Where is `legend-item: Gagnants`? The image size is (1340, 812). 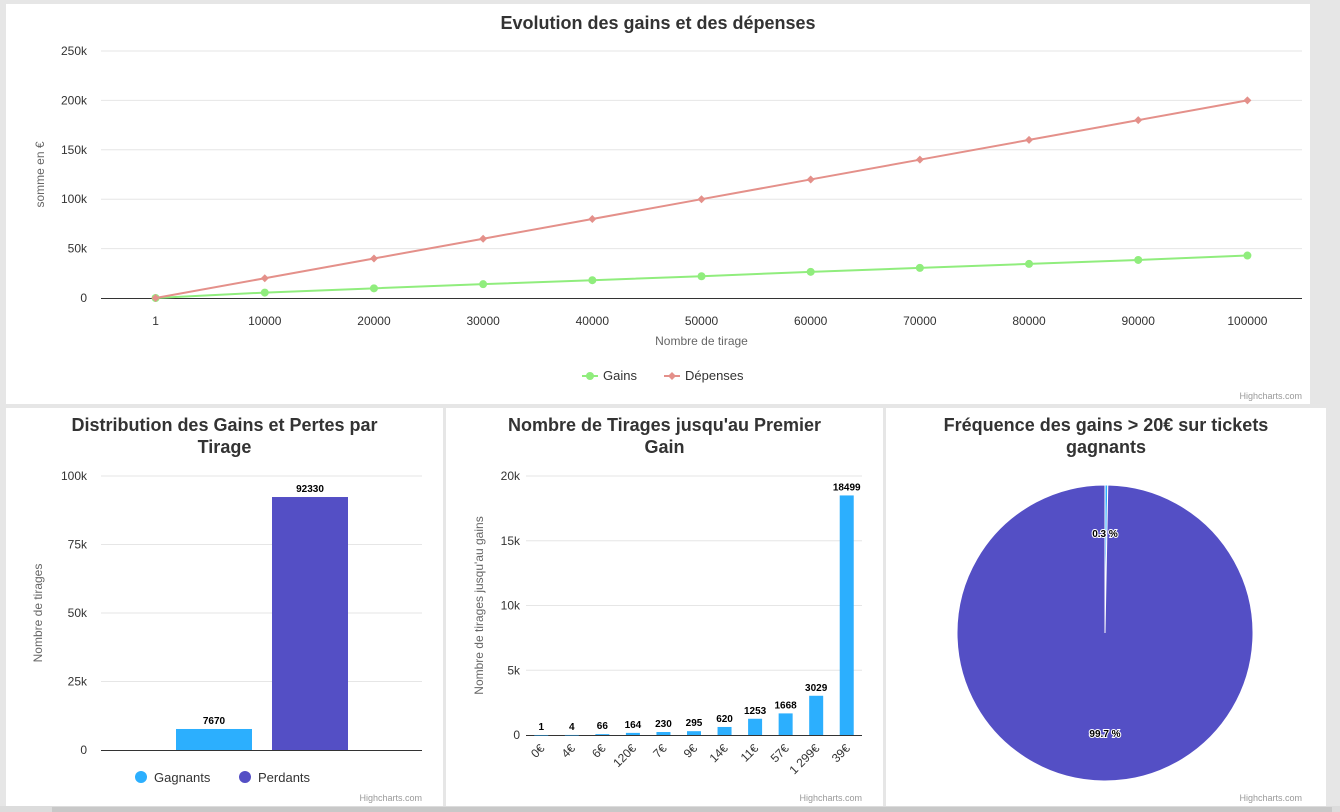 legend-item: Gagnants is located at coordinates (182, 777).